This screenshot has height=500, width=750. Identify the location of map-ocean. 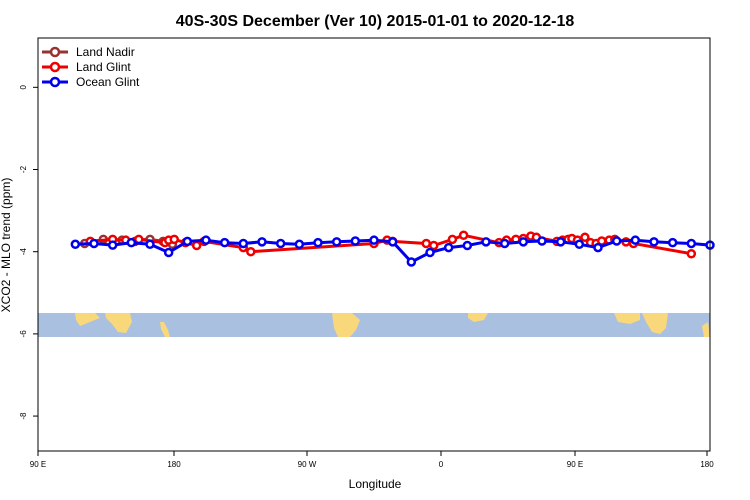
(374, 325).